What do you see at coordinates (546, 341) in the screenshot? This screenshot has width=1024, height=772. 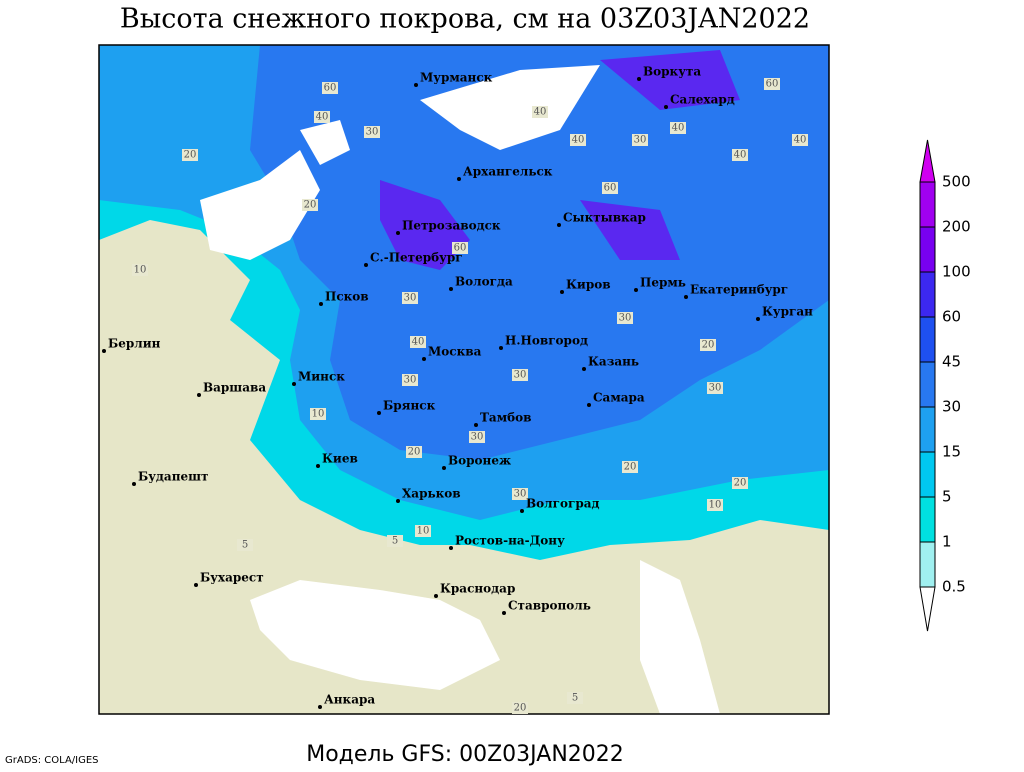 I see `city-label: Н.Новгород` at bounding box center [546, 341].